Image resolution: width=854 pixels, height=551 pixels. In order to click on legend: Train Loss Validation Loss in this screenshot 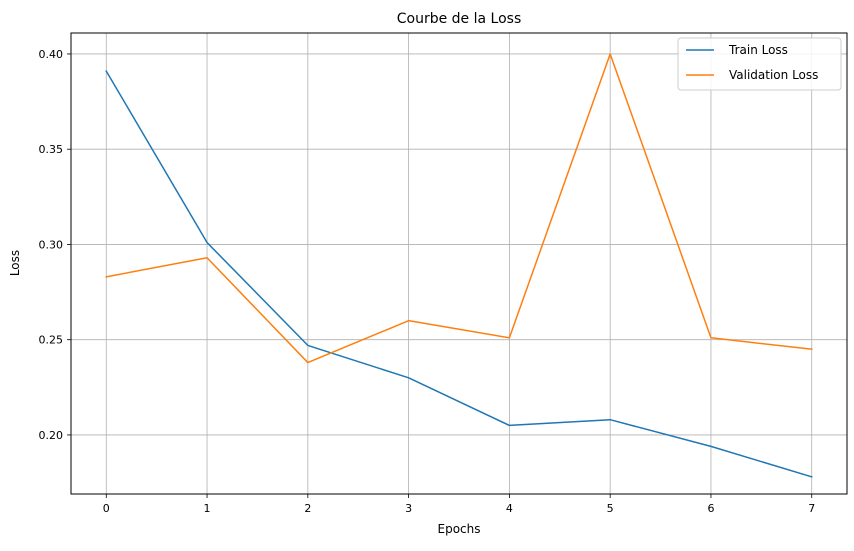, I will do `click(759, 64)`.